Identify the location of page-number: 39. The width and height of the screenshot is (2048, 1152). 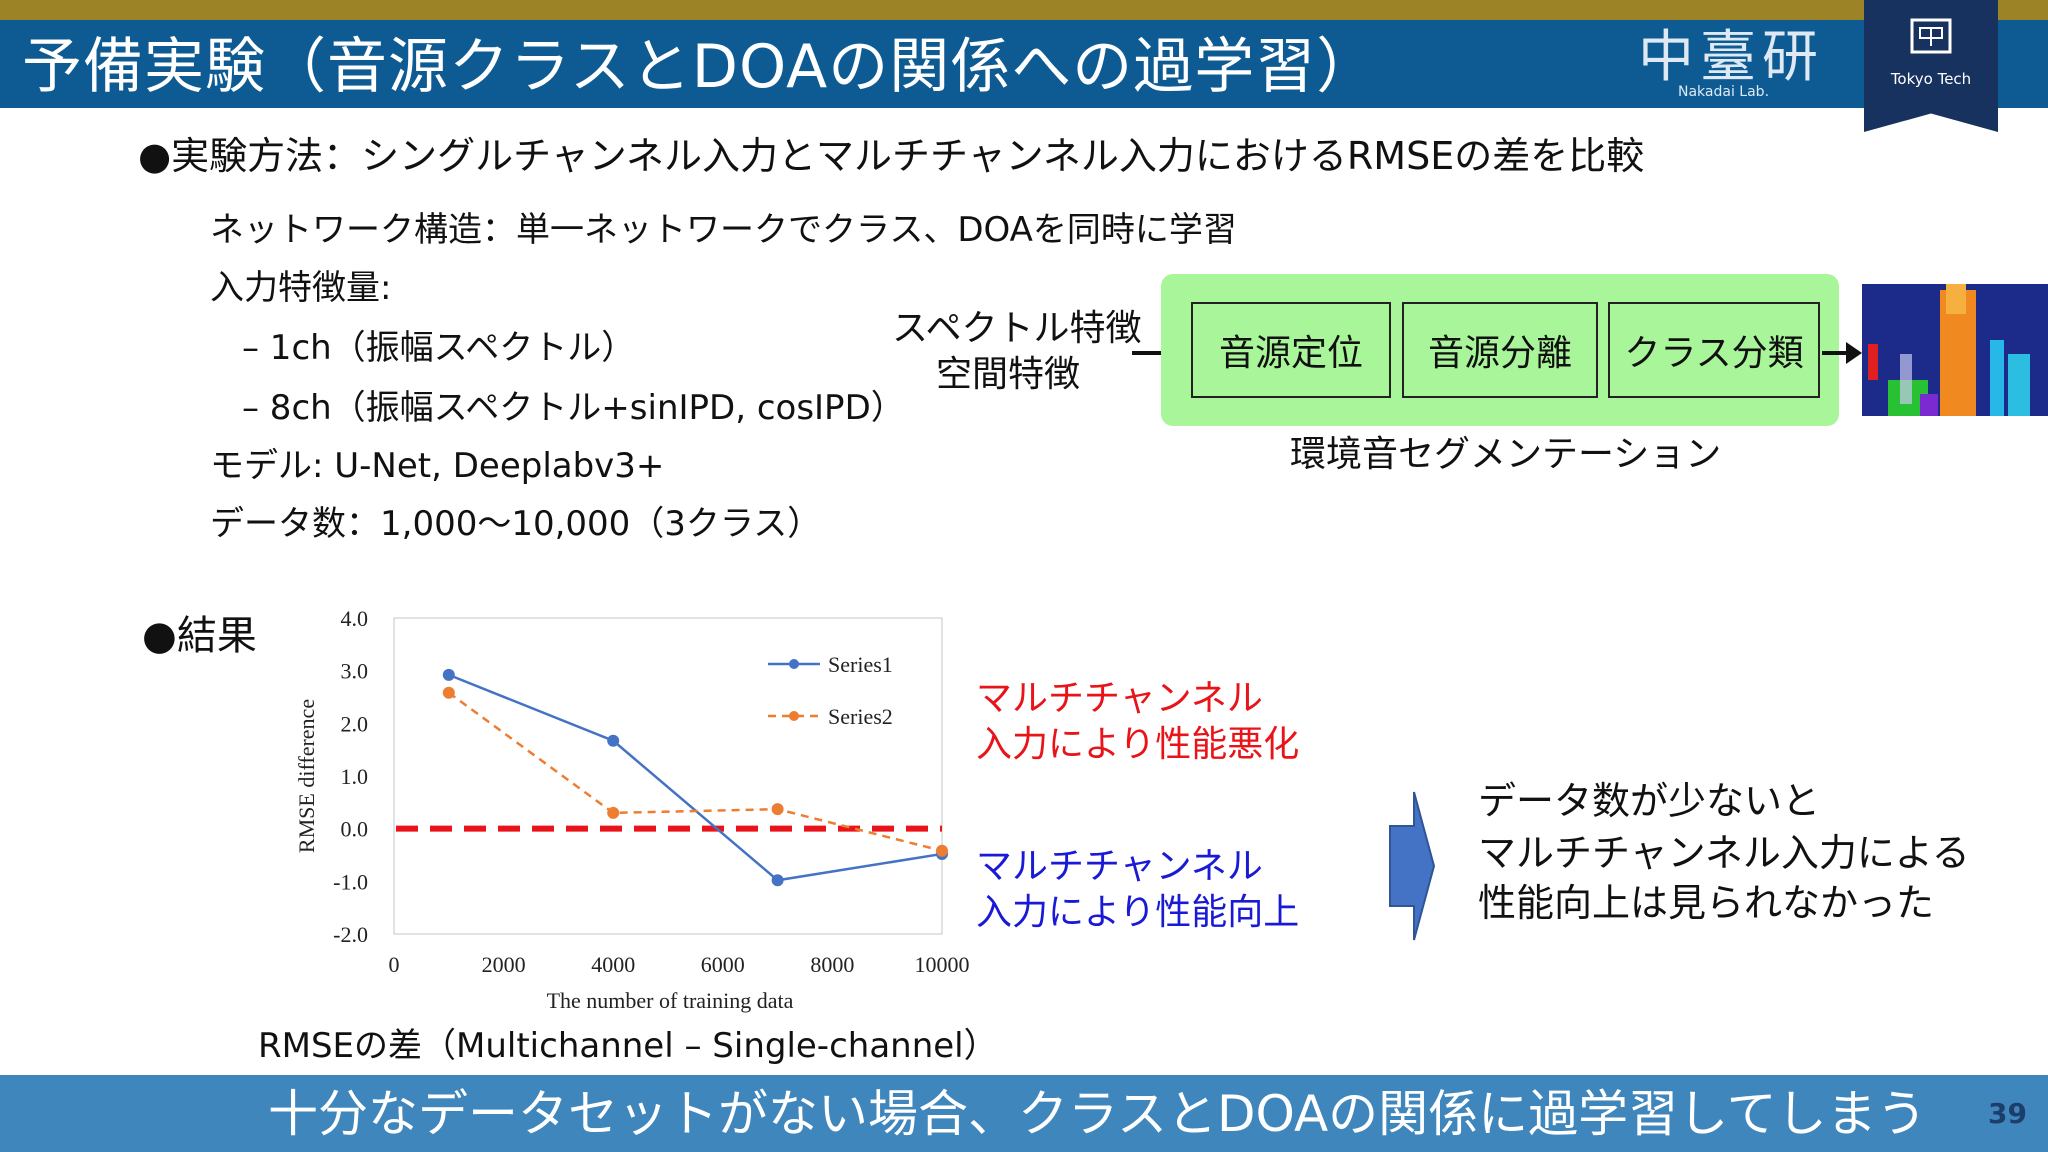
(2007, 1113).